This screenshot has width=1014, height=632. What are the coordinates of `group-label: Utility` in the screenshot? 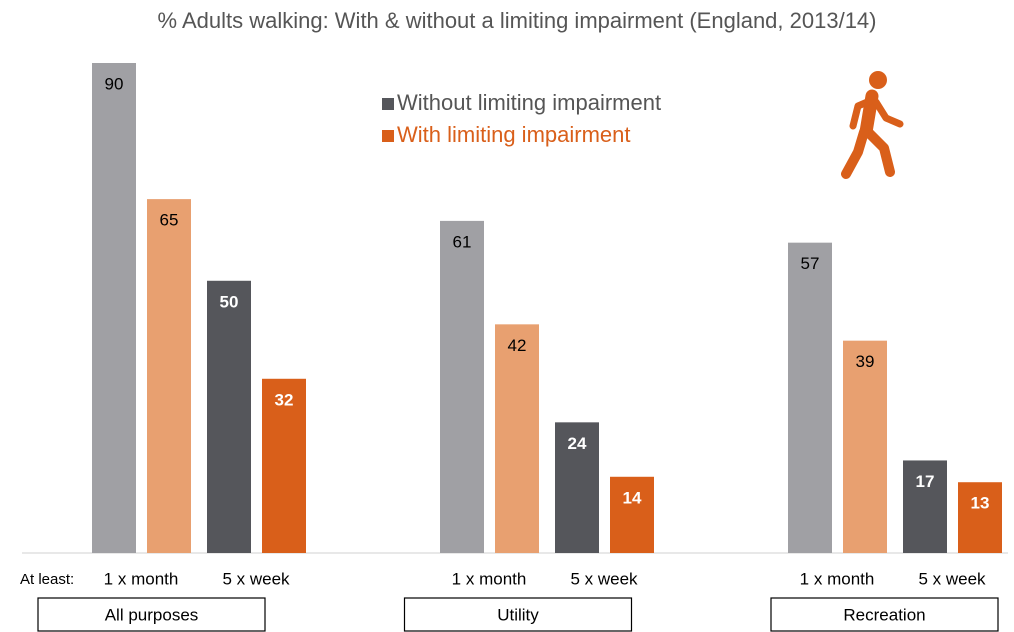 It's located at (518, 614).